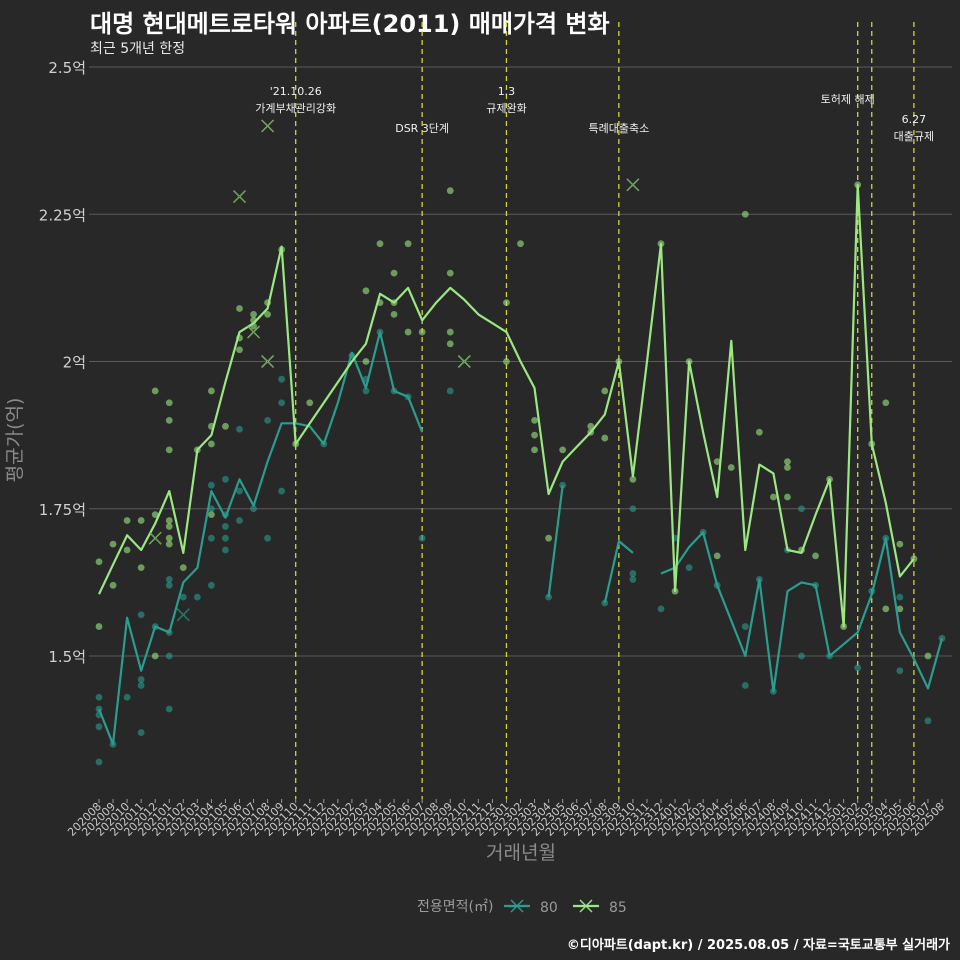 The image size is (960, 960). What do you see at coordinates (506, 108) in the screenshot?
I see `event-label: 규제완화` at bounding box center [506, 108].